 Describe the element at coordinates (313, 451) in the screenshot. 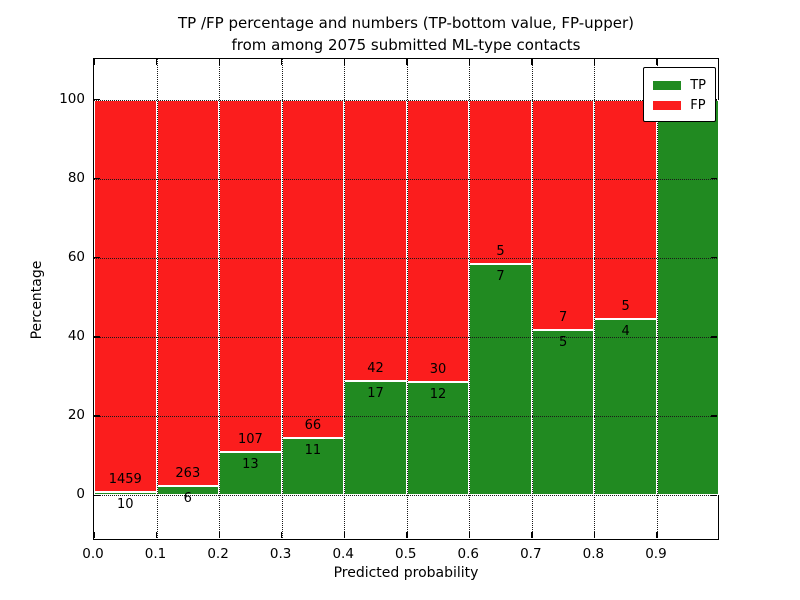

I see `tp-count-label: 11` at that location.